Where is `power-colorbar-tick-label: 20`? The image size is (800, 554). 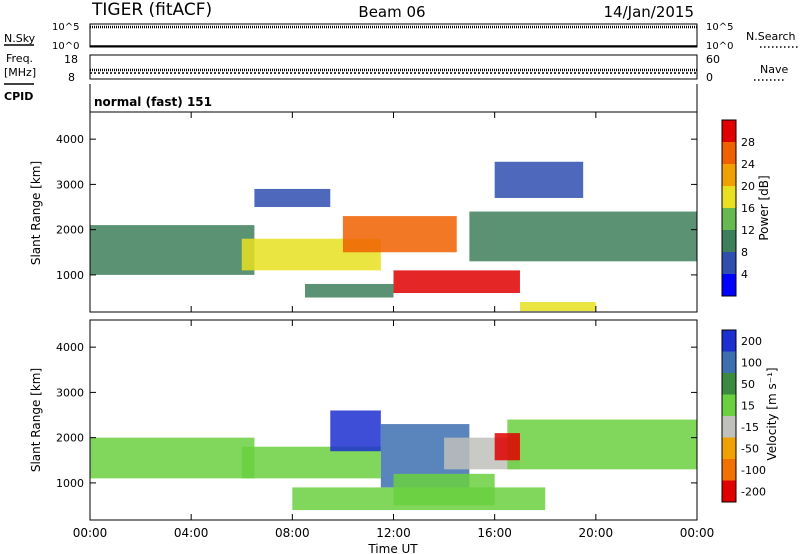 power-colorbar-tick-label: 20 is located at coordinates (748, 186).